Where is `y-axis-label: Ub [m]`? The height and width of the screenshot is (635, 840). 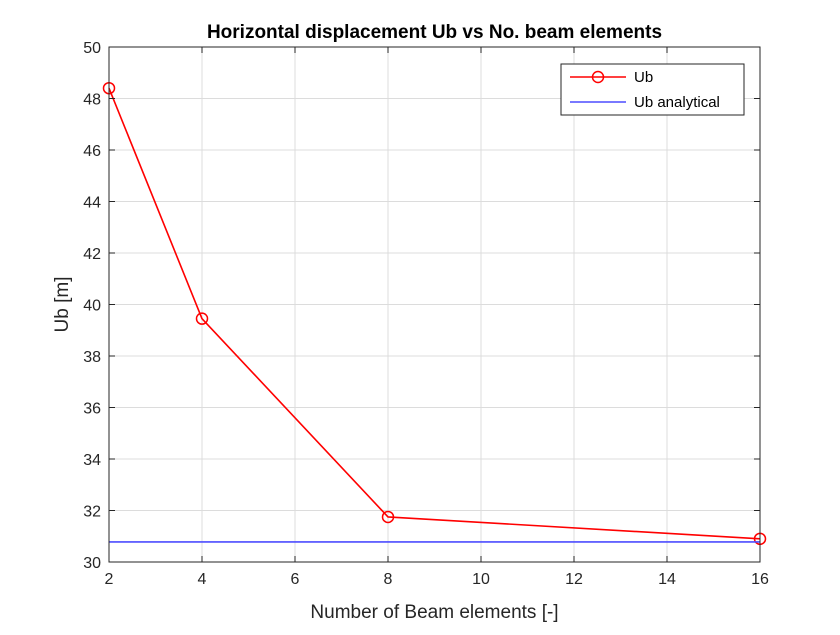
y-axis-label: Ub [m] is located at coordinates (62, 305).